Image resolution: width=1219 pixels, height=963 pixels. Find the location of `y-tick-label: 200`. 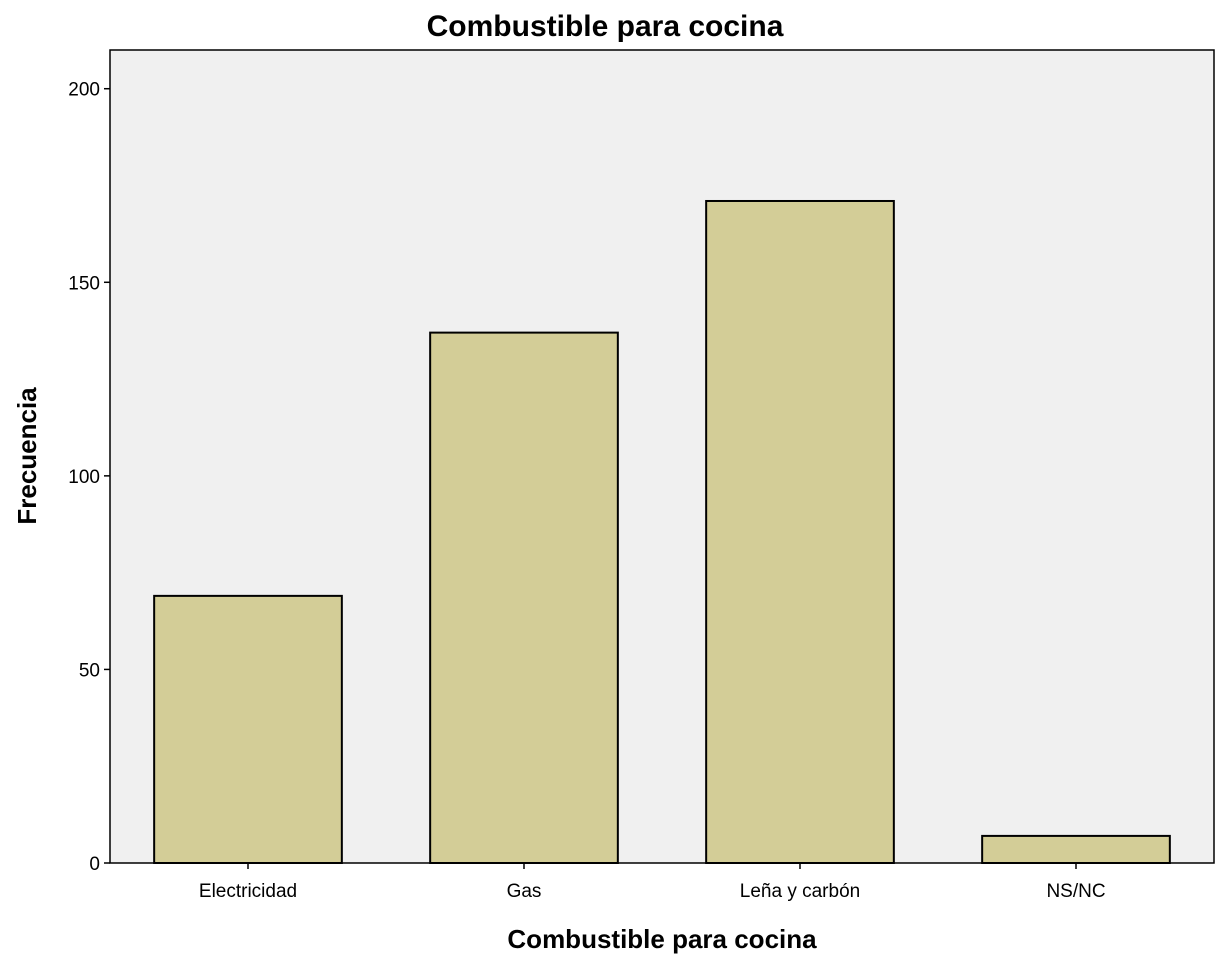

y-tick-label: 200 is located at coordinates (84, 90).